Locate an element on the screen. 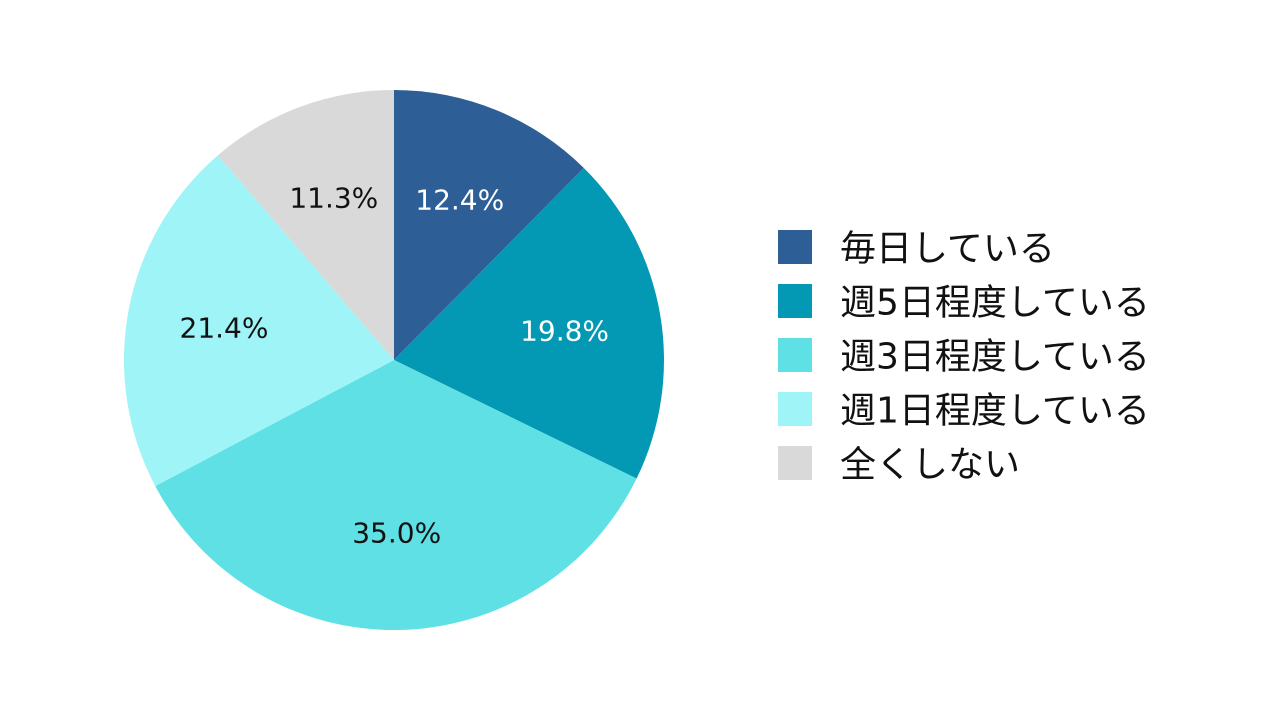 Image resolution: width=1280 pixels, height=720 pixels. legend-label-3: 週3日程度している is located at coordinates (995, 357).